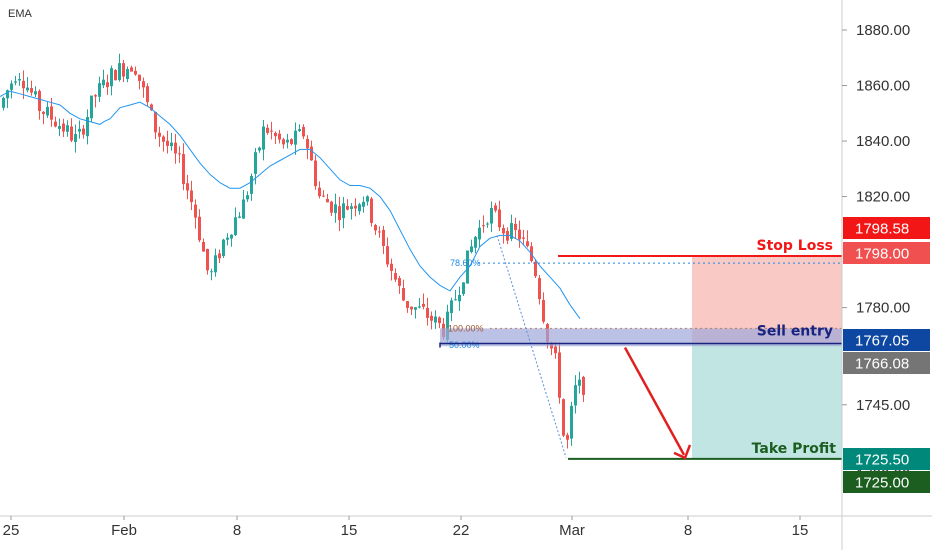  What do you see at coordinates (883, 308) in the screenshot?
I see `y-tick-label: 1780.00` at bounding box center [883, 308].